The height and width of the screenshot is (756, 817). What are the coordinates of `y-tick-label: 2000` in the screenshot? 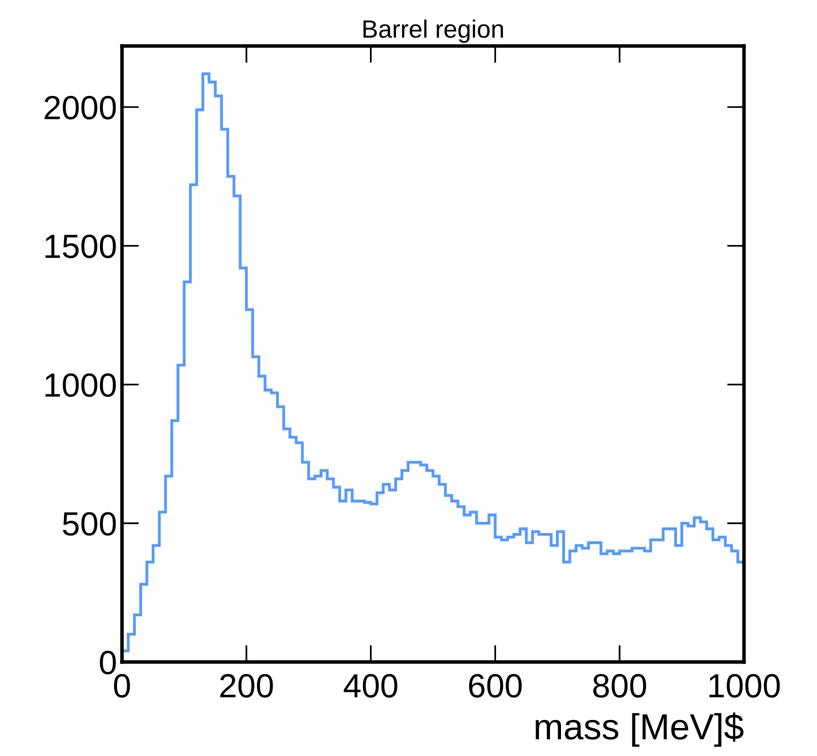 It's located at (80, 108).